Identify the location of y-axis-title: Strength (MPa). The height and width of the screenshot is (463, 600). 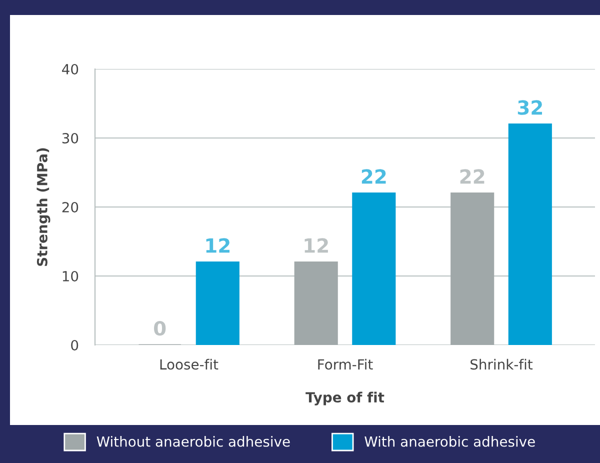
(43, 207).